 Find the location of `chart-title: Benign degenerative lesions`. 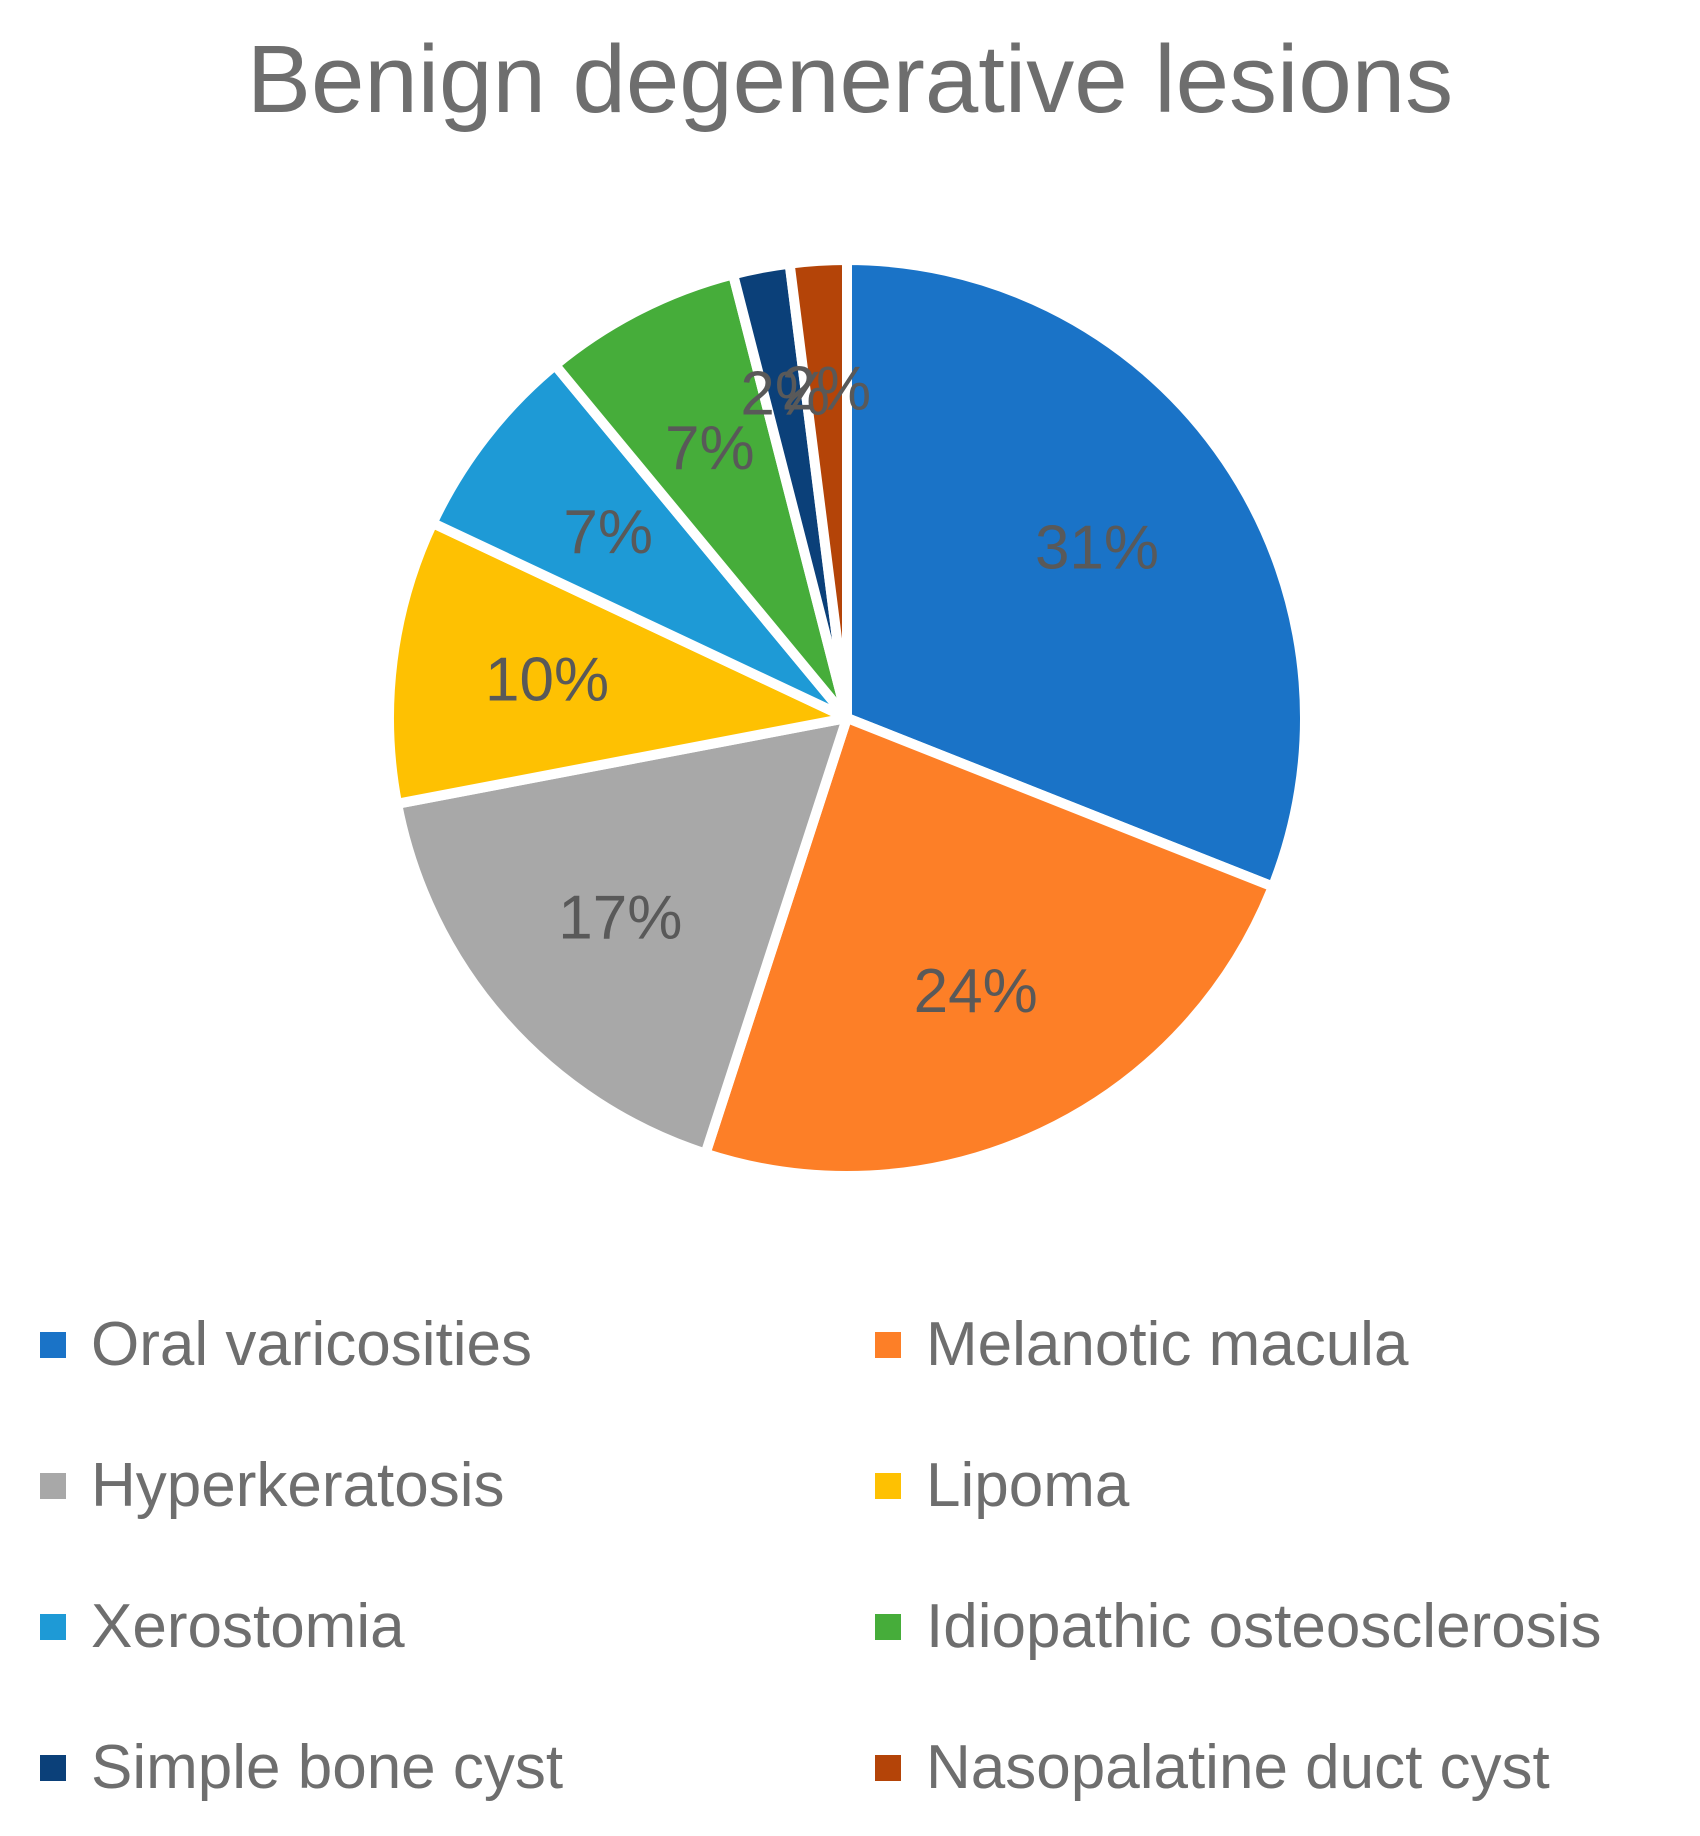

chart-title: Benign degenerative lesions is located at coordinates (850, 79).